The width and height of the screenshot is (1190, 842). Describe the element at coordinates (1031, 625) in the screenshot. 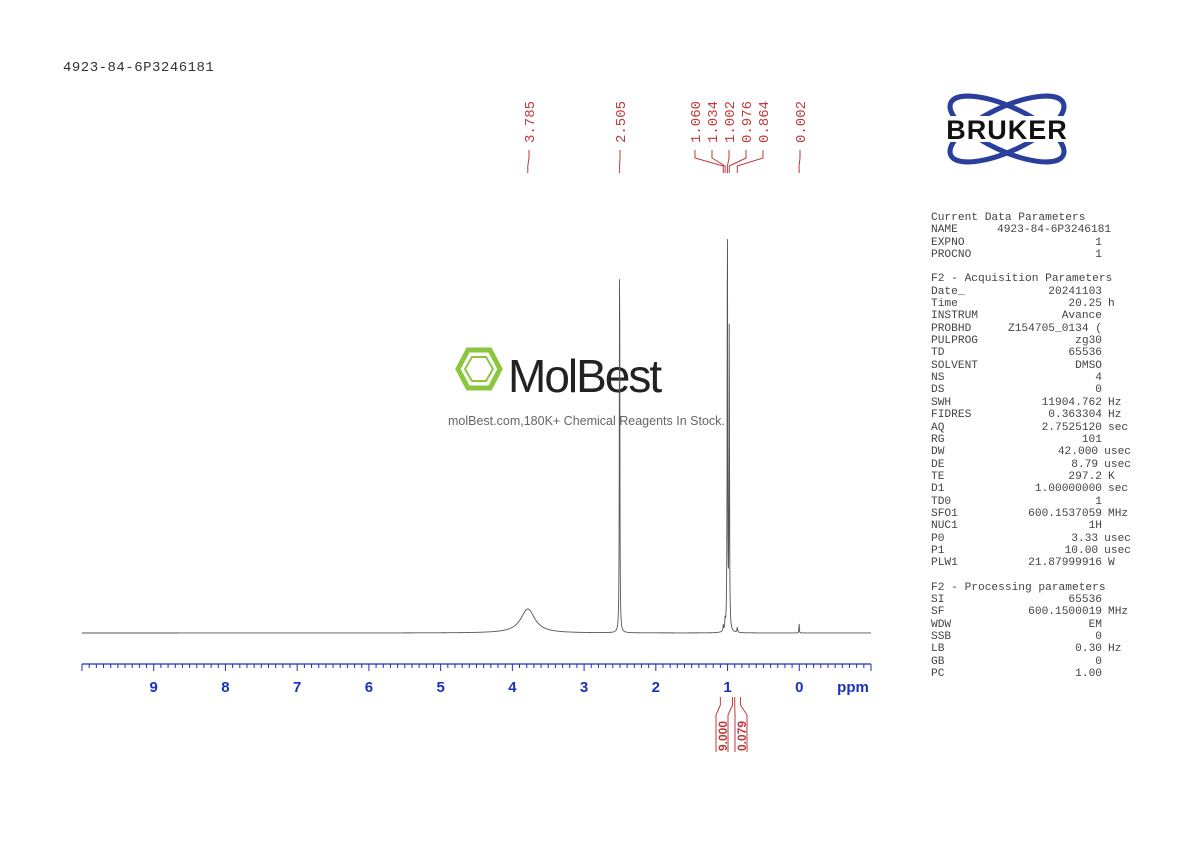

I see `param-row: WDW EM` at that location.